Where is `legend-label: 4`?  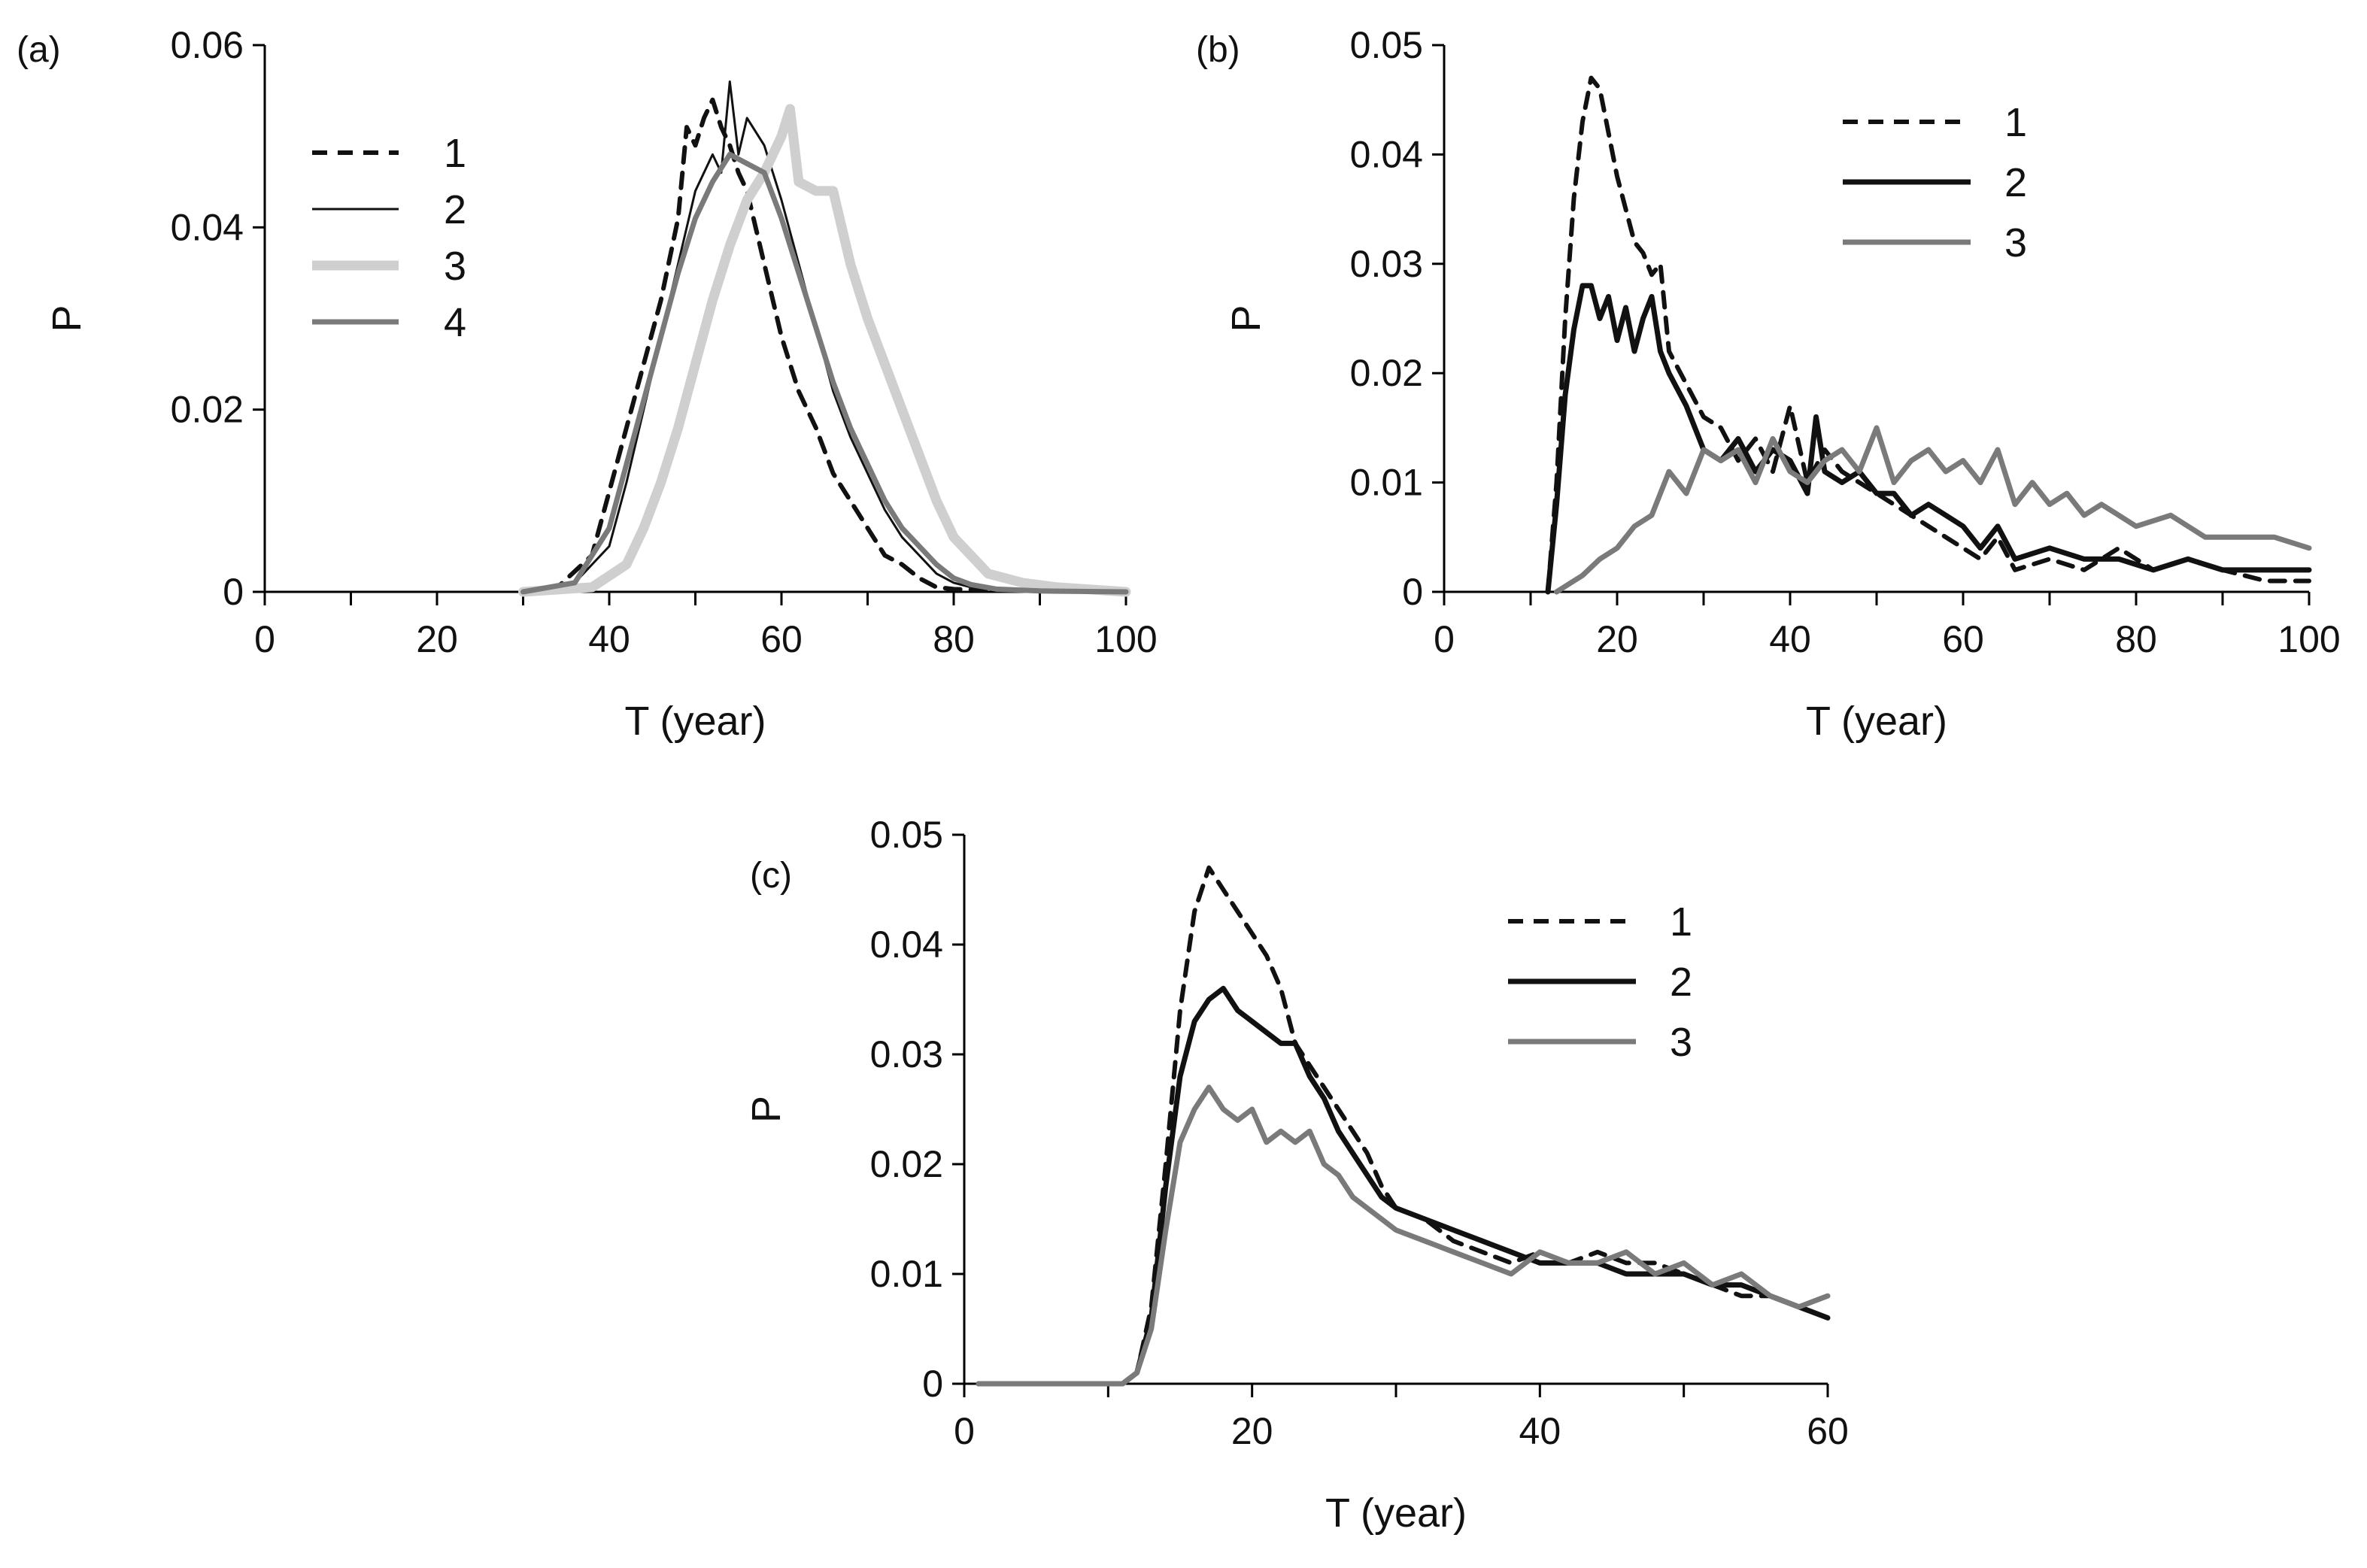 legend-label: 4 is located at coordinates (455, 322).